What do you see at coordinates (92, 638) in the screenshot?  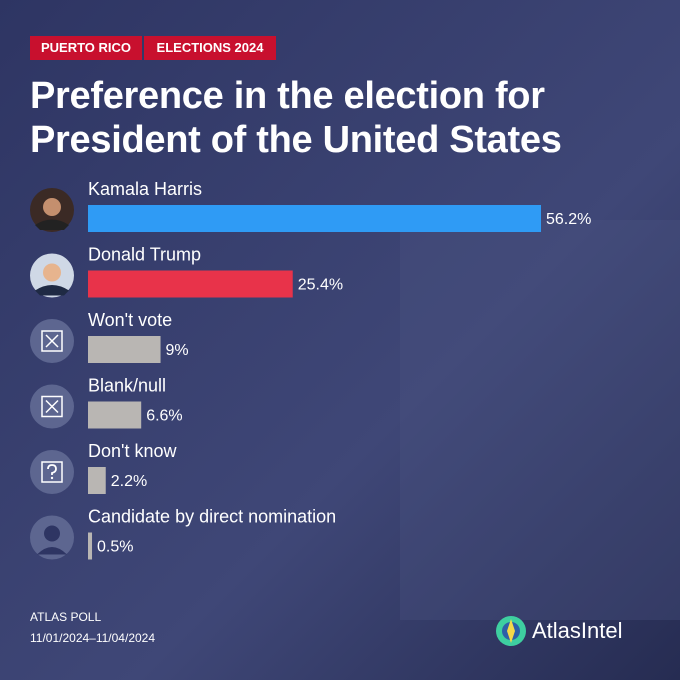 I see `footer-dates: 11/01/2024–11/04/2024` at bounding box center [92, 638].